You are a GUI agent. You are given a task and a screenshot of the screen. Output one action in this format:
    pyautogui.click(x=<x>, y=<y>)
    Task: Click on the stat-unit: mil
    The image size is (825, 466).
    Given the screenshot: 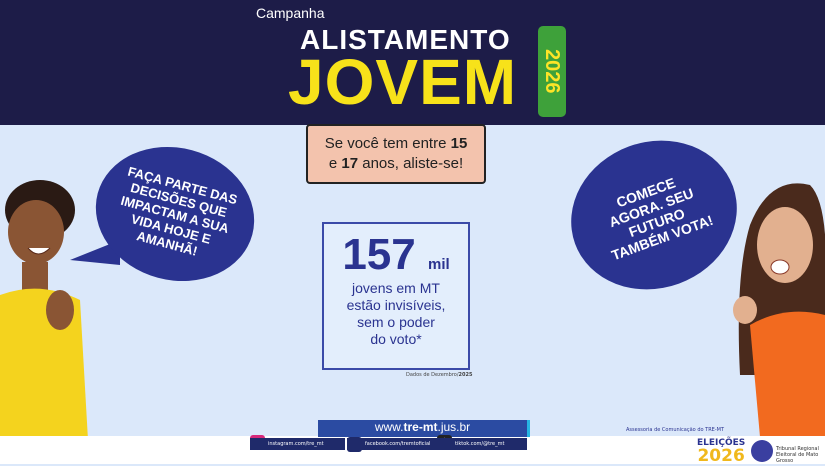 What is the action you would take?
    pyautogui.click(x=438, y=264)
    